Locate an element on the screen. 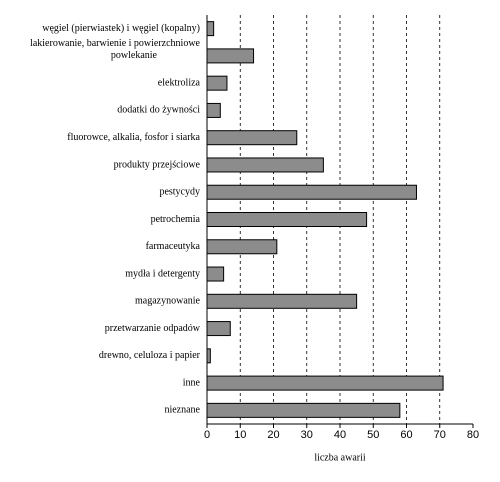  x-tick-label: 30 is located at coordinates (307, 435).